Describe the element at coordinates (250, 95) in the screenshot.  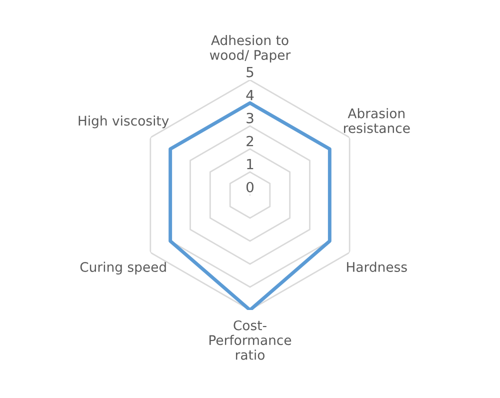
I see `y-tick-label: 4` at that location.